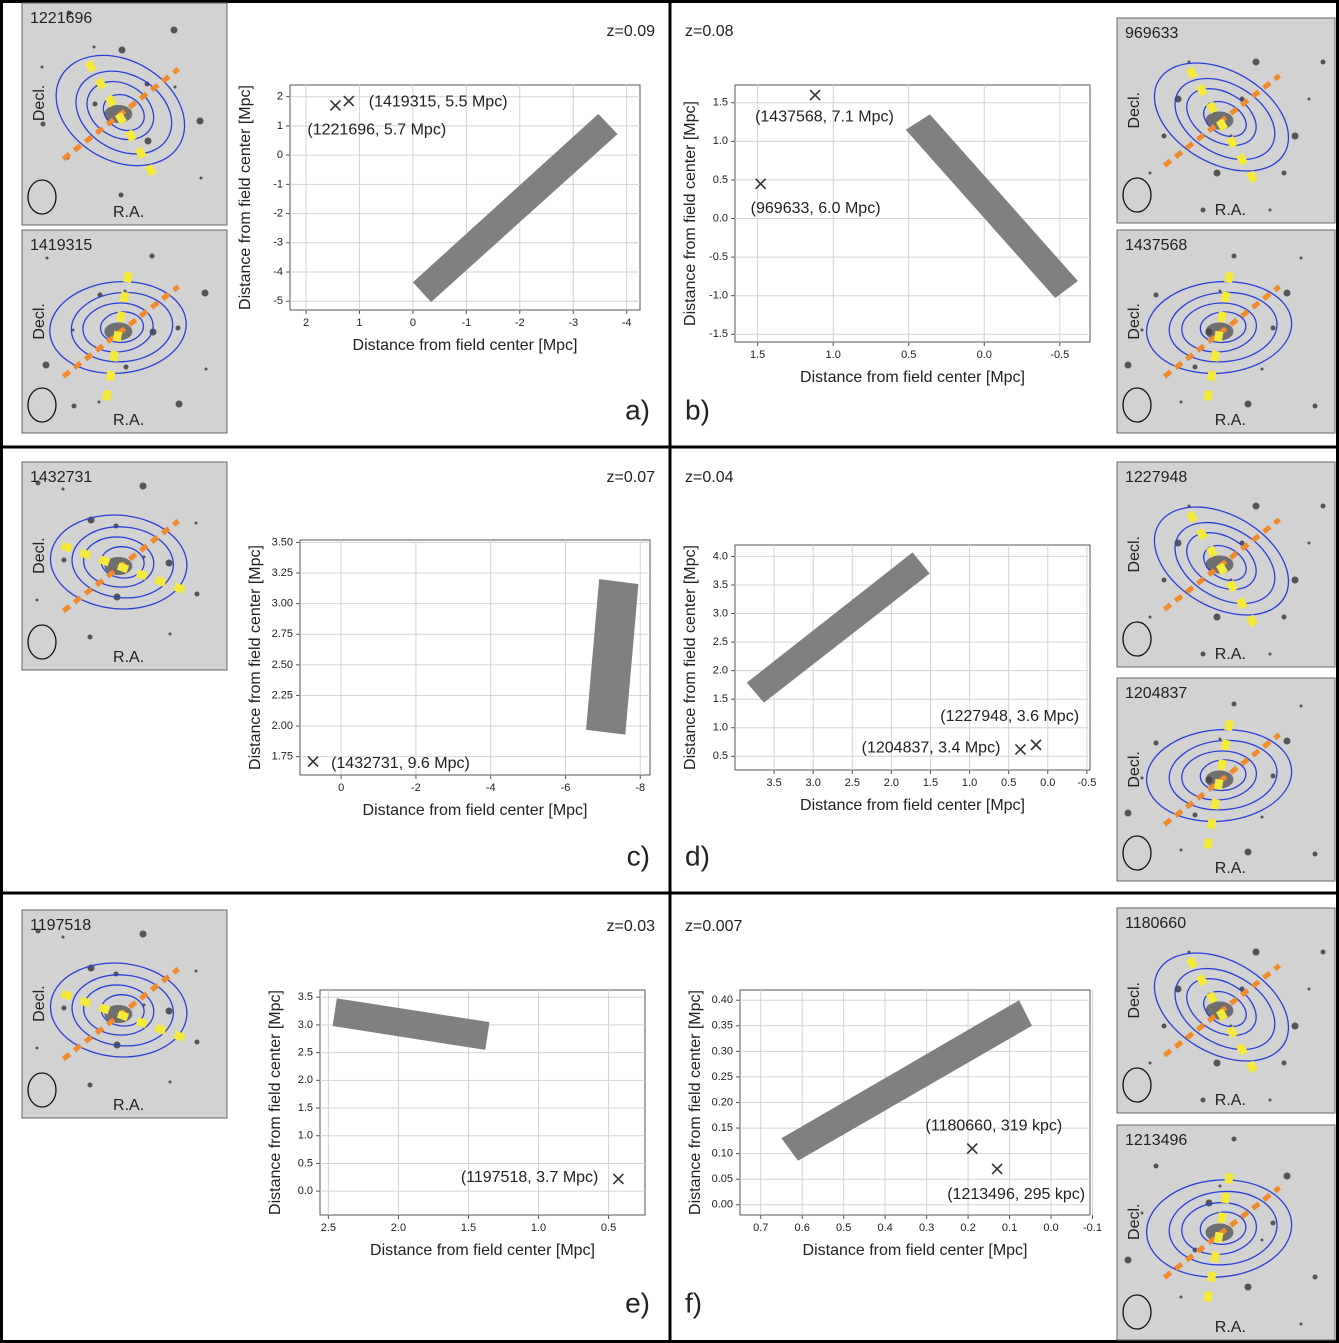 The height and width of the screenshot is (1343, 1339). Describe the element at coordinates (282, 634) in the screenshot. I see `y-tick-label: 2.75` at that location.